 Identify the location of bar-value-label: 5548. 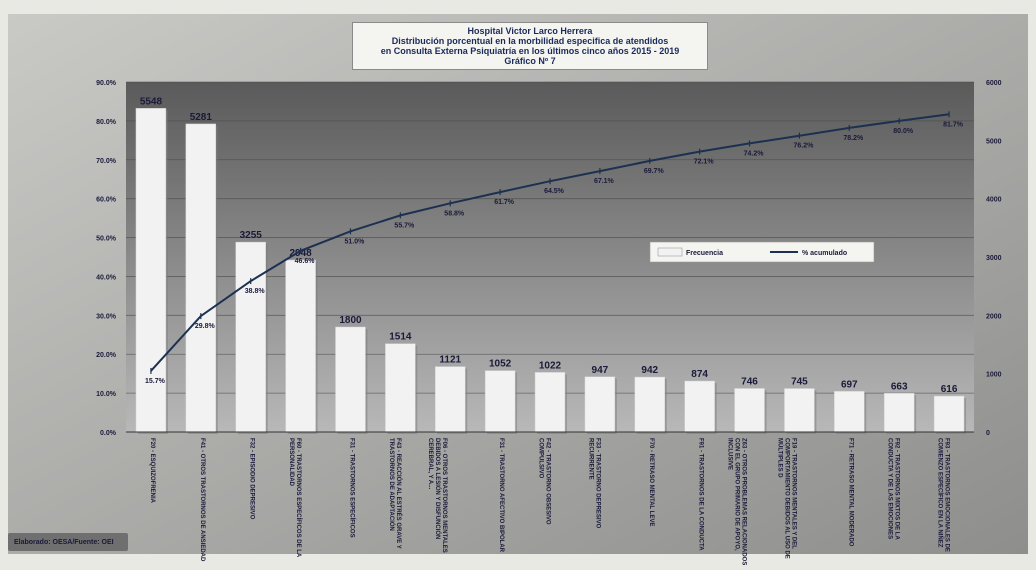
(151, 101).